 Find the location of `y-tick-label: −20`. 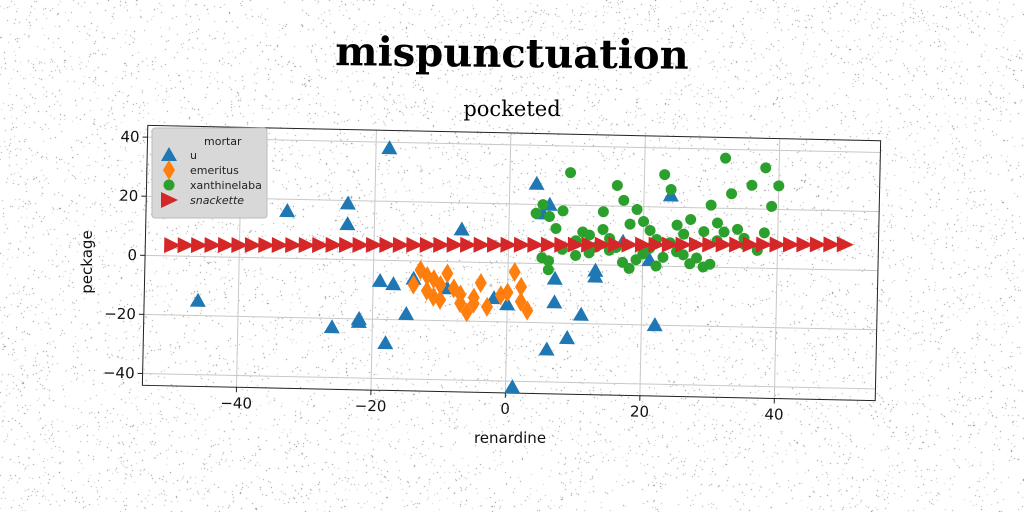

y-tick-label: −20 is located at coordinates (120, 314).